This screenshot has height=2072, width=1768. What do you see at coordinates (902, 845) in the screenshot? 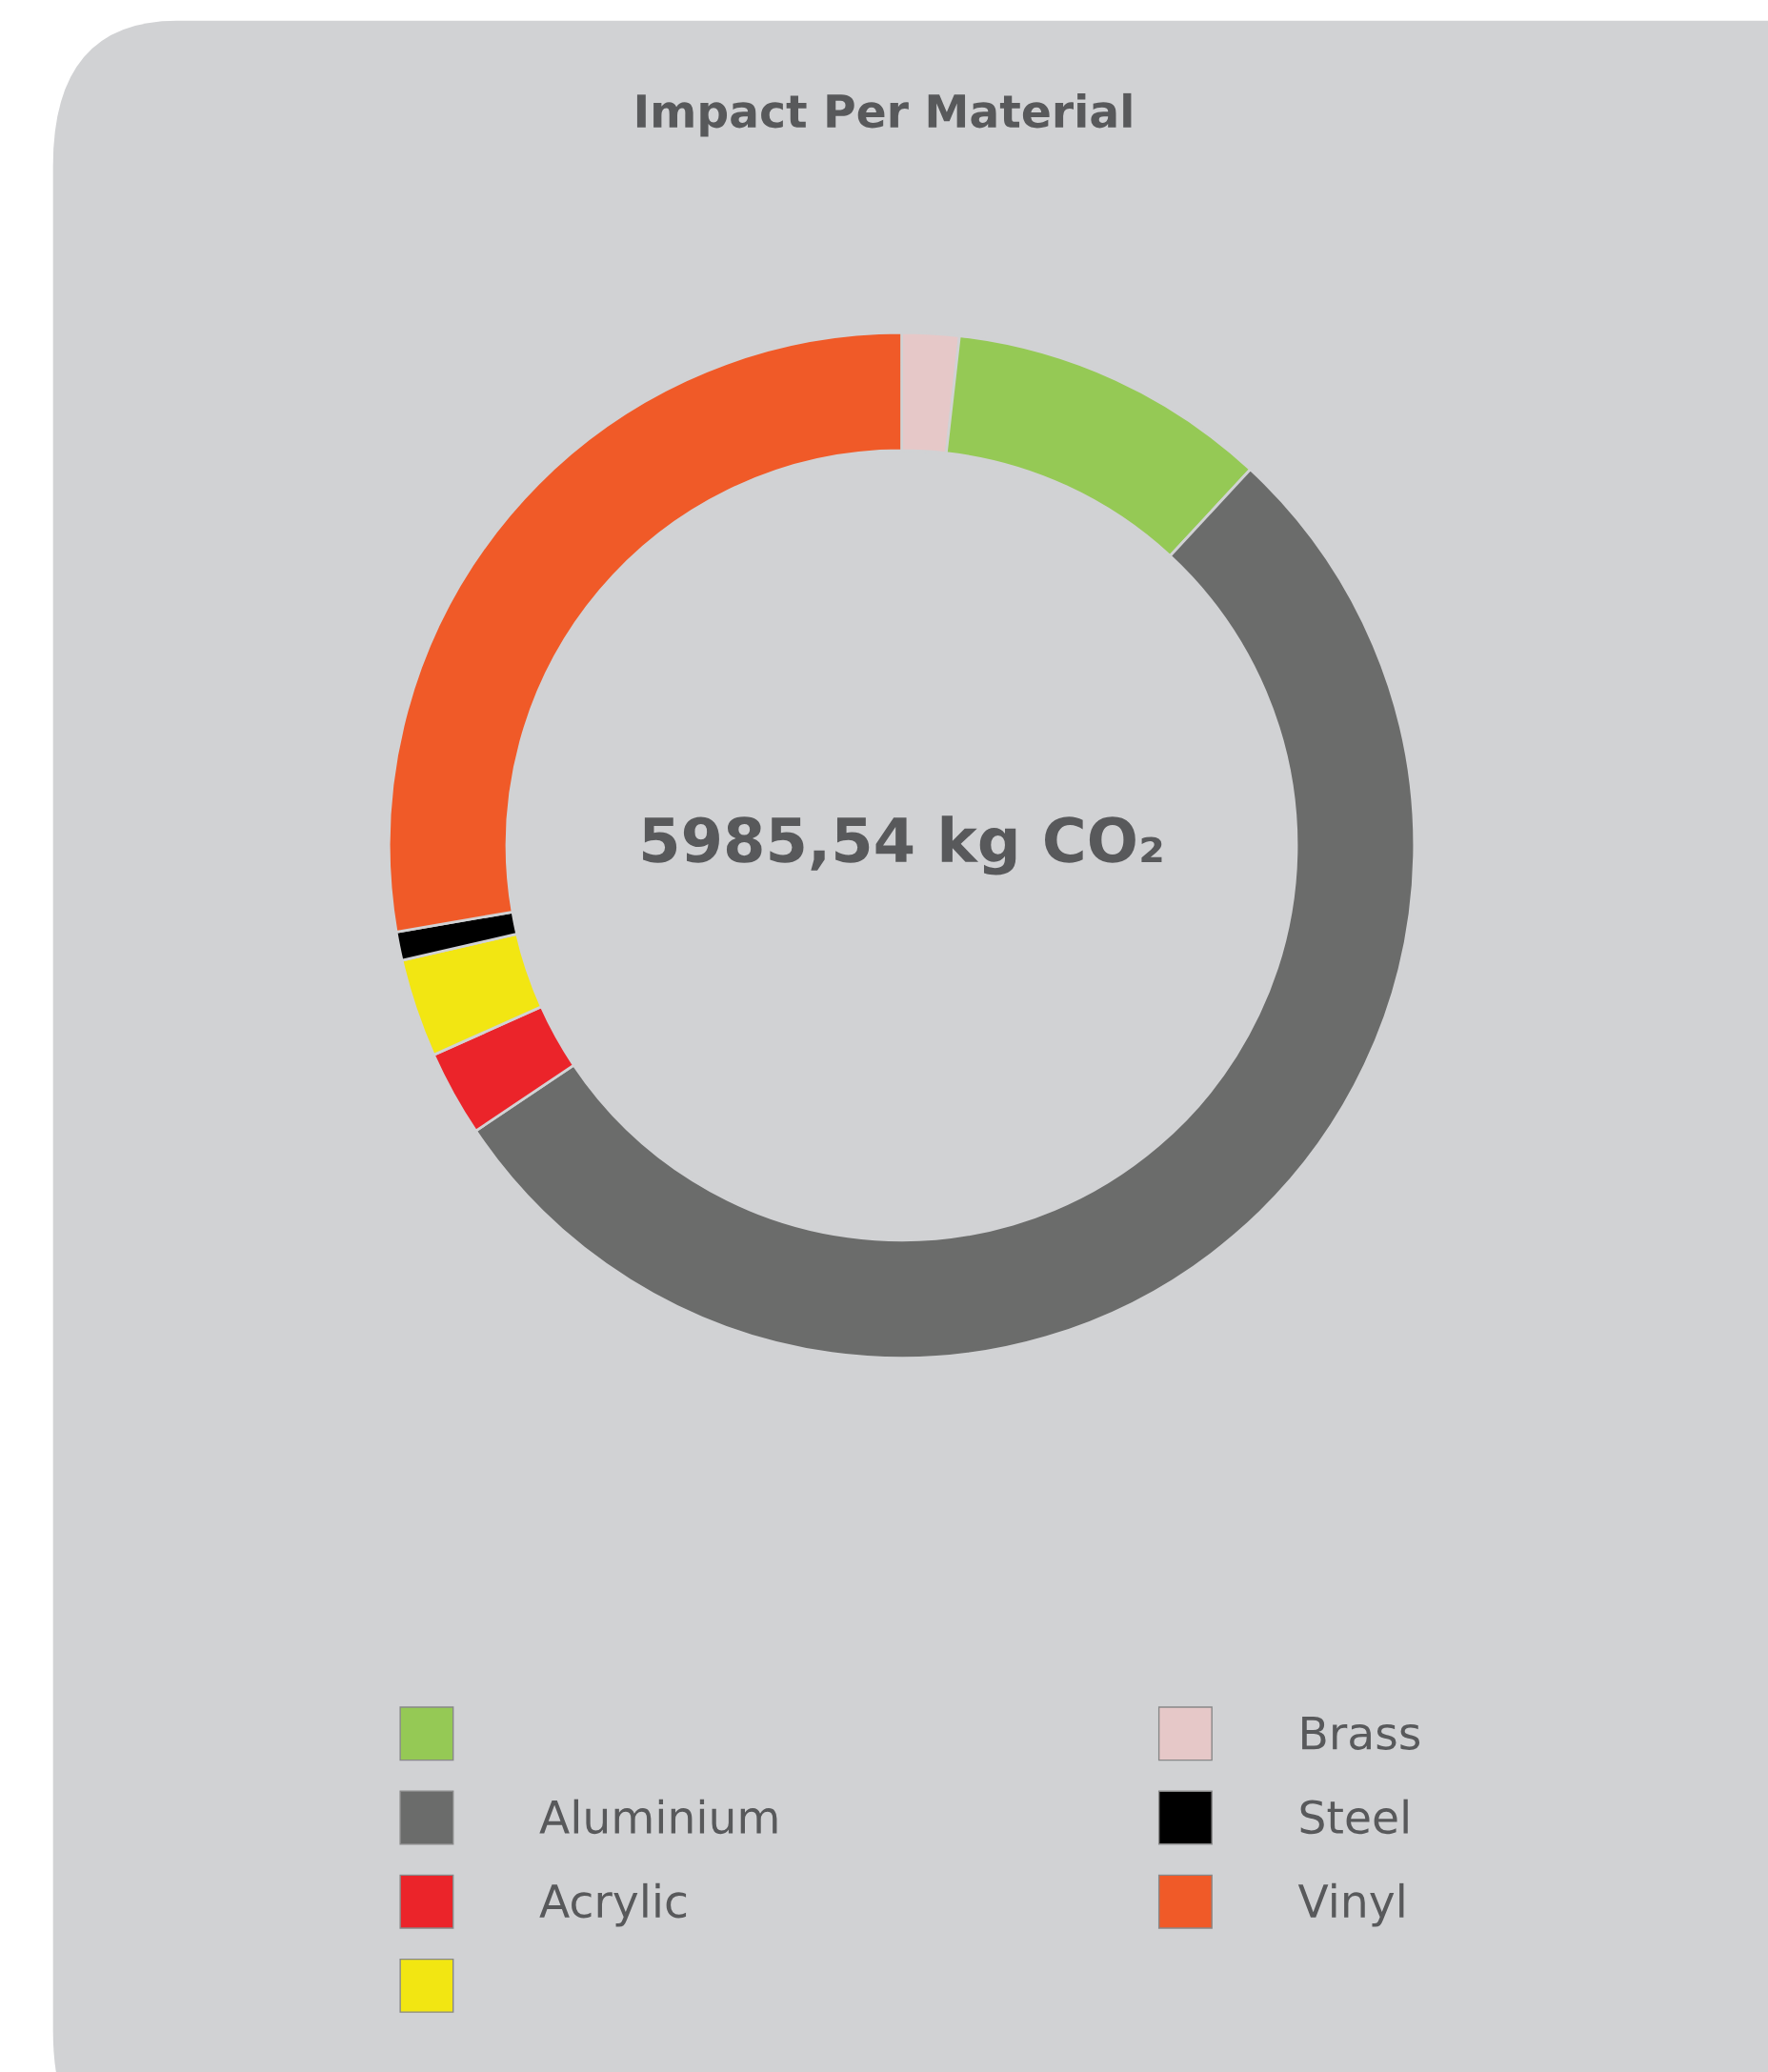
I see `text: 5985,54 kg CO₂` at bounding box center [902, 845].